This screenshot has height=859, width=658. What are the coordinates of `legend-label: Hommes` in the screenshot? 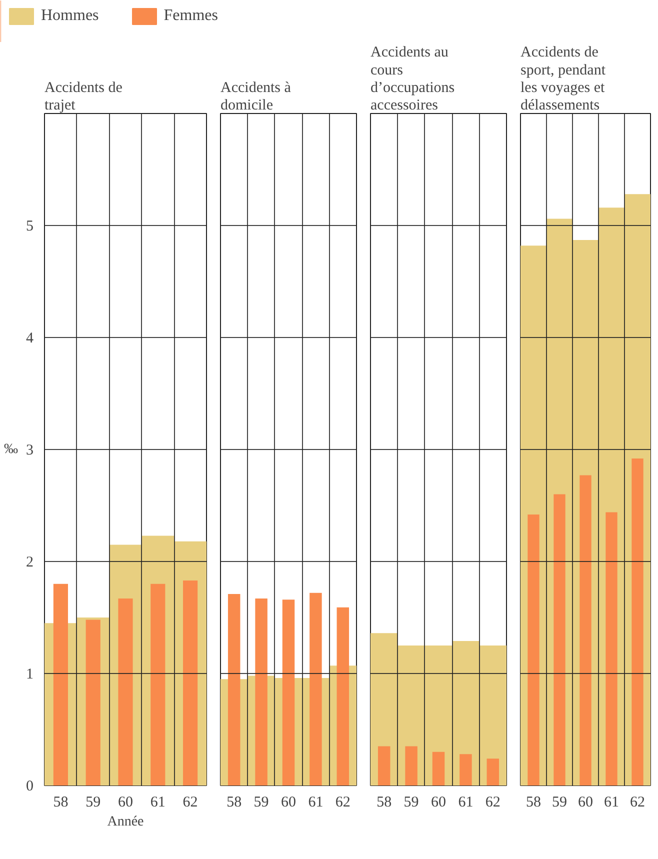 It's located at (70, 16).